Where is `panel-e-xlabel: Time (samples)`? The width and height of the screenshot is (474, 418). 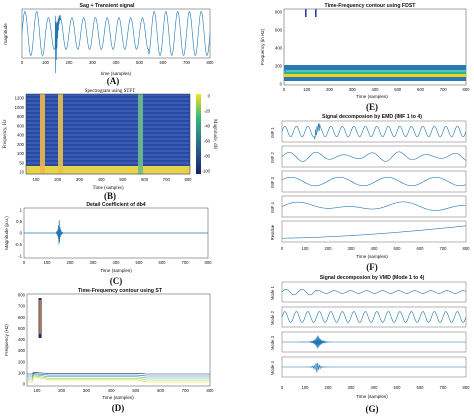 panel-e-xlabel: Time (samples) is located at coordinates (372, 96).